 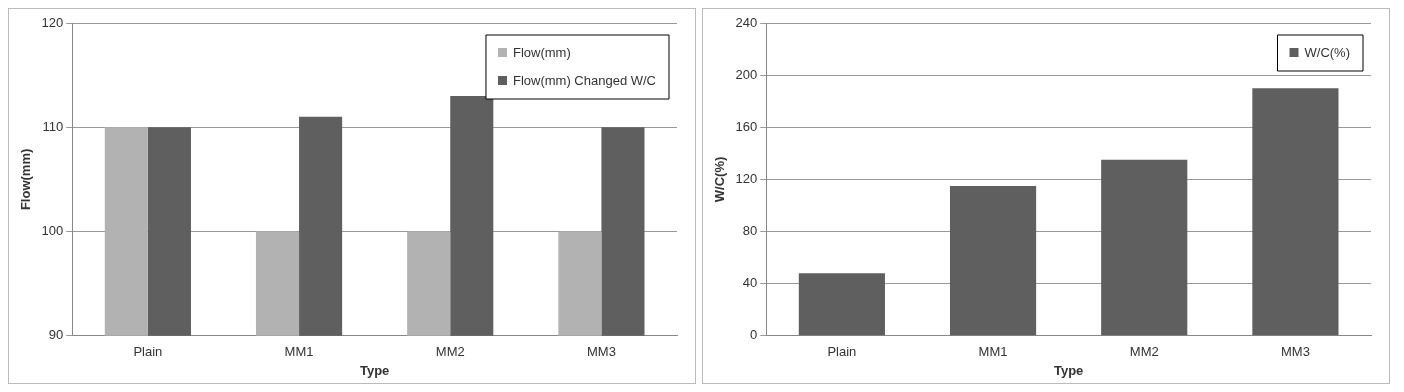 I want to click on y-tick-label: 160, so click(x=746, y=126).